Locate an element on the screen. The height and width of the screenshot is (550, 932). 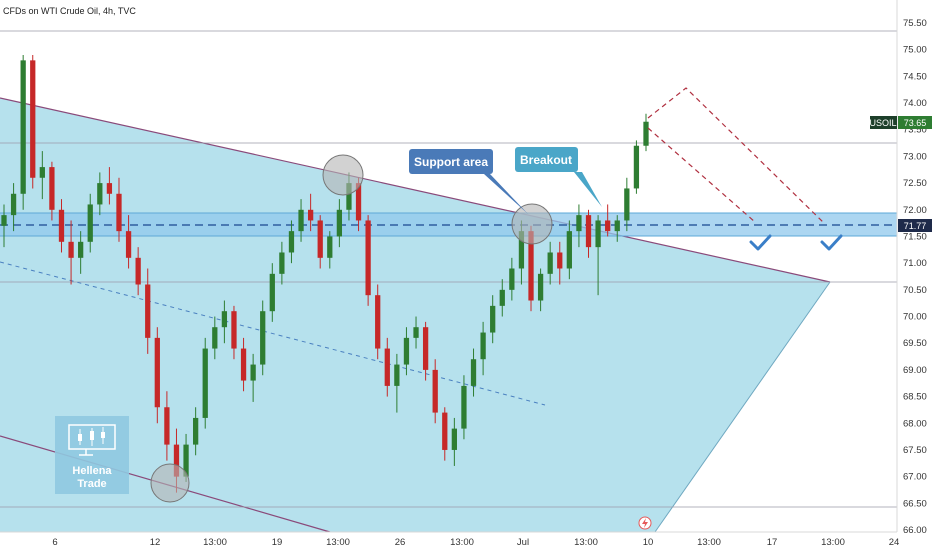
logo-line2: Trade is located at coordinates (91, 484).